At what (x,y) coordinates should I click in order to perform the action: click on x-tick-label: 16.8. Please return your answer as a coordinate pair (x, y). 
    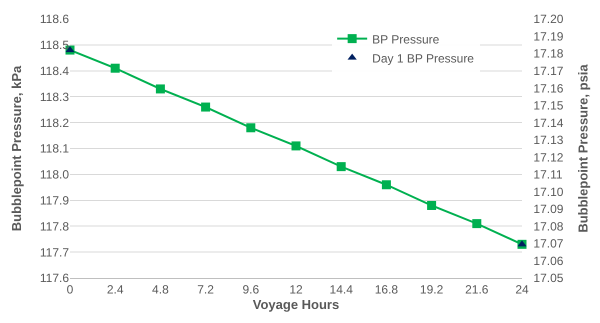
    Looking at the image, I should click on (386, 289).